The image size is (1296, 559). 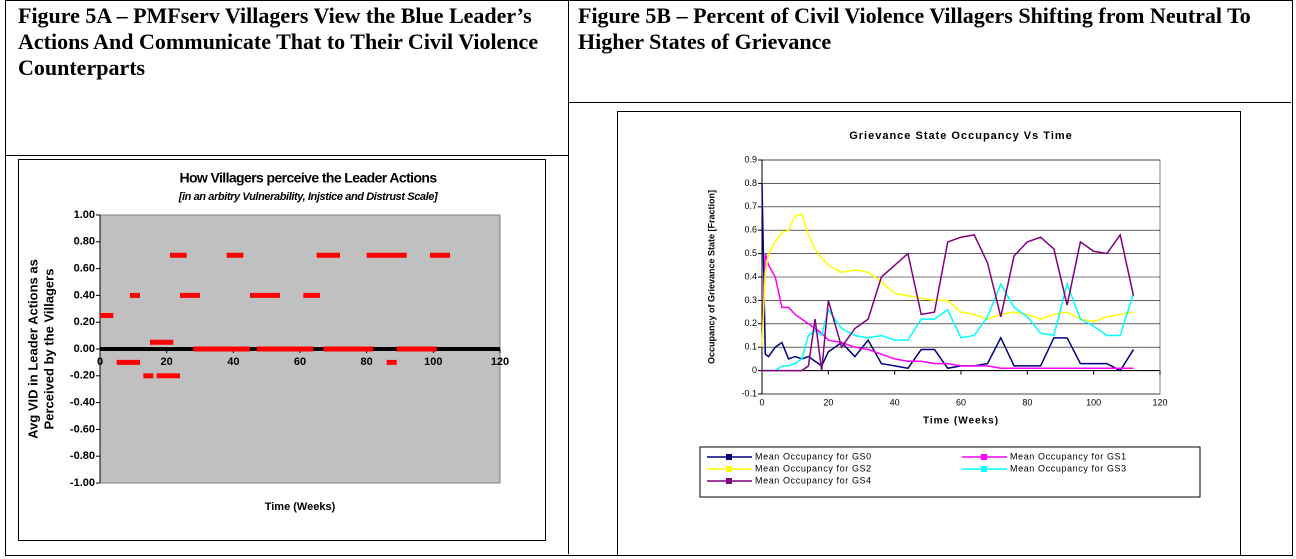 What do you see at coordinates (82, 456) in the screenshot?
I see `y-tick-label: -0.80` at bounding box center [82, 456].